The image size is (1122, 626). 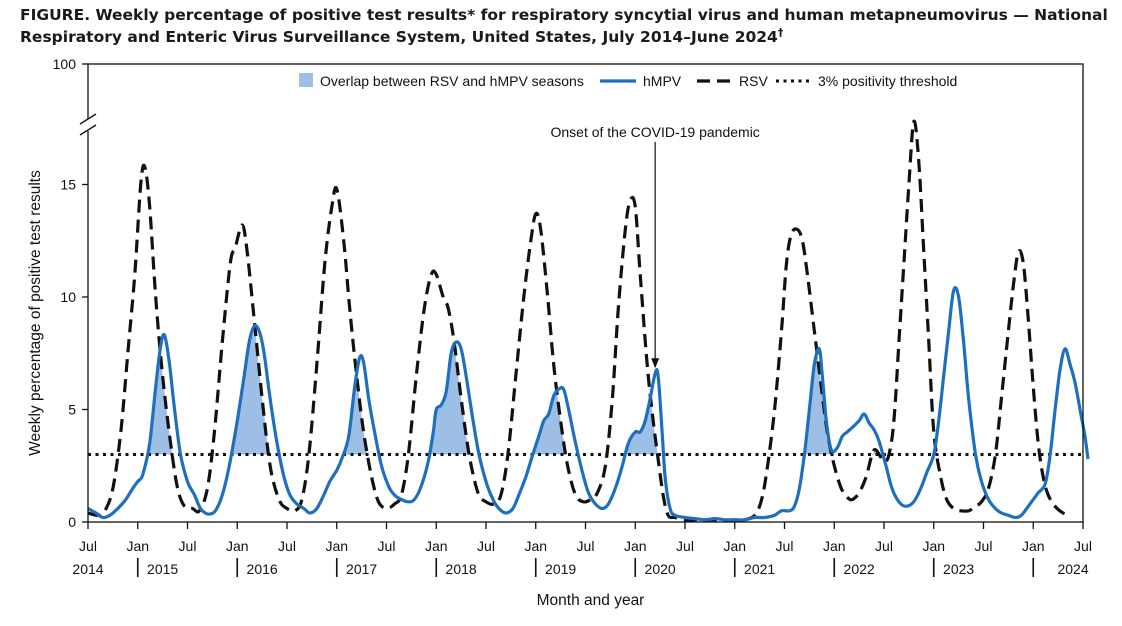 What do you see at coordinates (461, 569) in the screenshot?
I see `x-year-label: 2018` at bounding box center [461, 569].